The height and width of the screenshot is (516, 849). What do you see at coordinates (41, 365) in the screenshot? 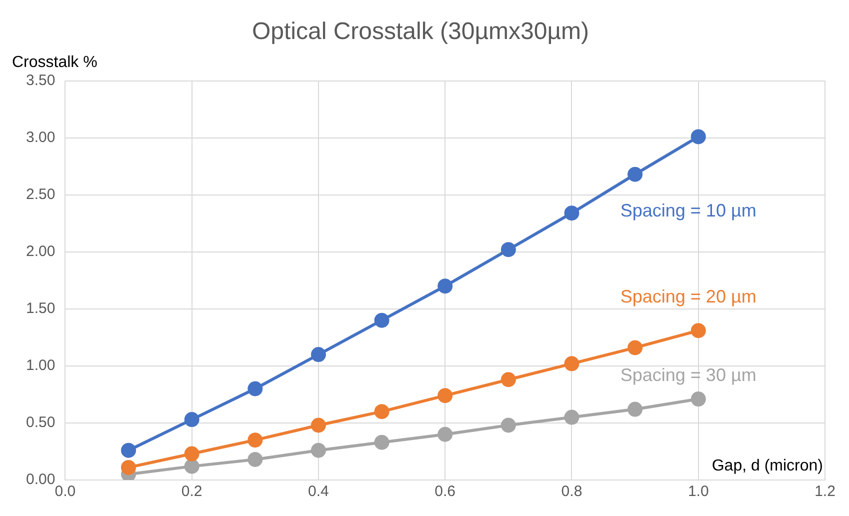
I see `y-tick-label: 1.00` at bounding box center [41, 365].